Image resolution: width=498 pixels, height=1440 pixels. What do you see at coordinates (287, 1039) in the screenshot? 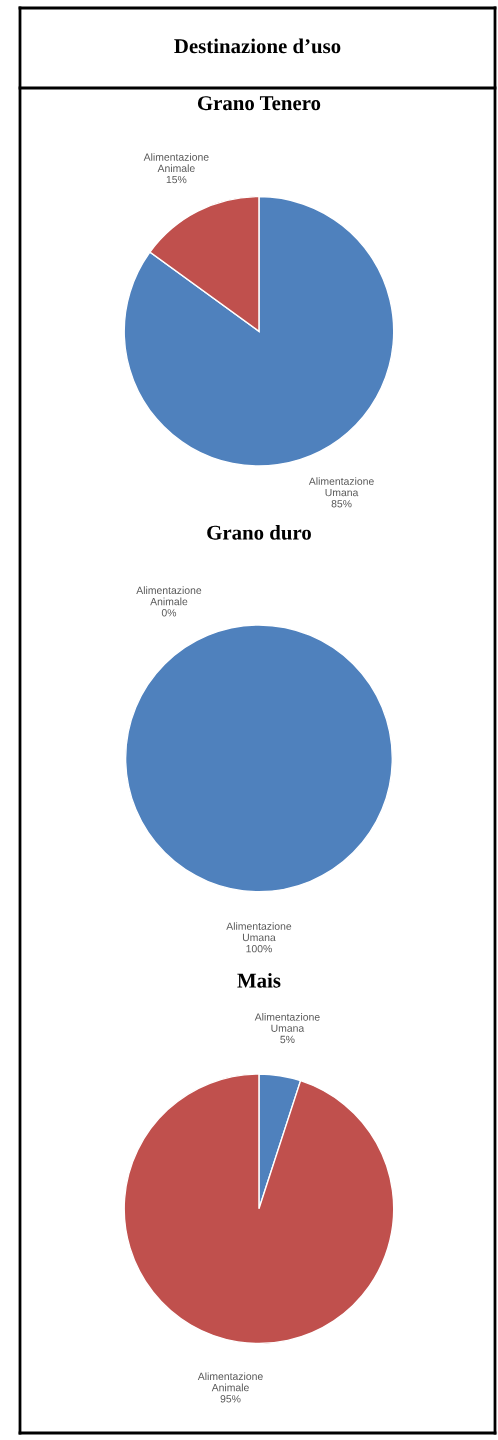
I see `data-label: 5%` at bounding box center [287, 1039].